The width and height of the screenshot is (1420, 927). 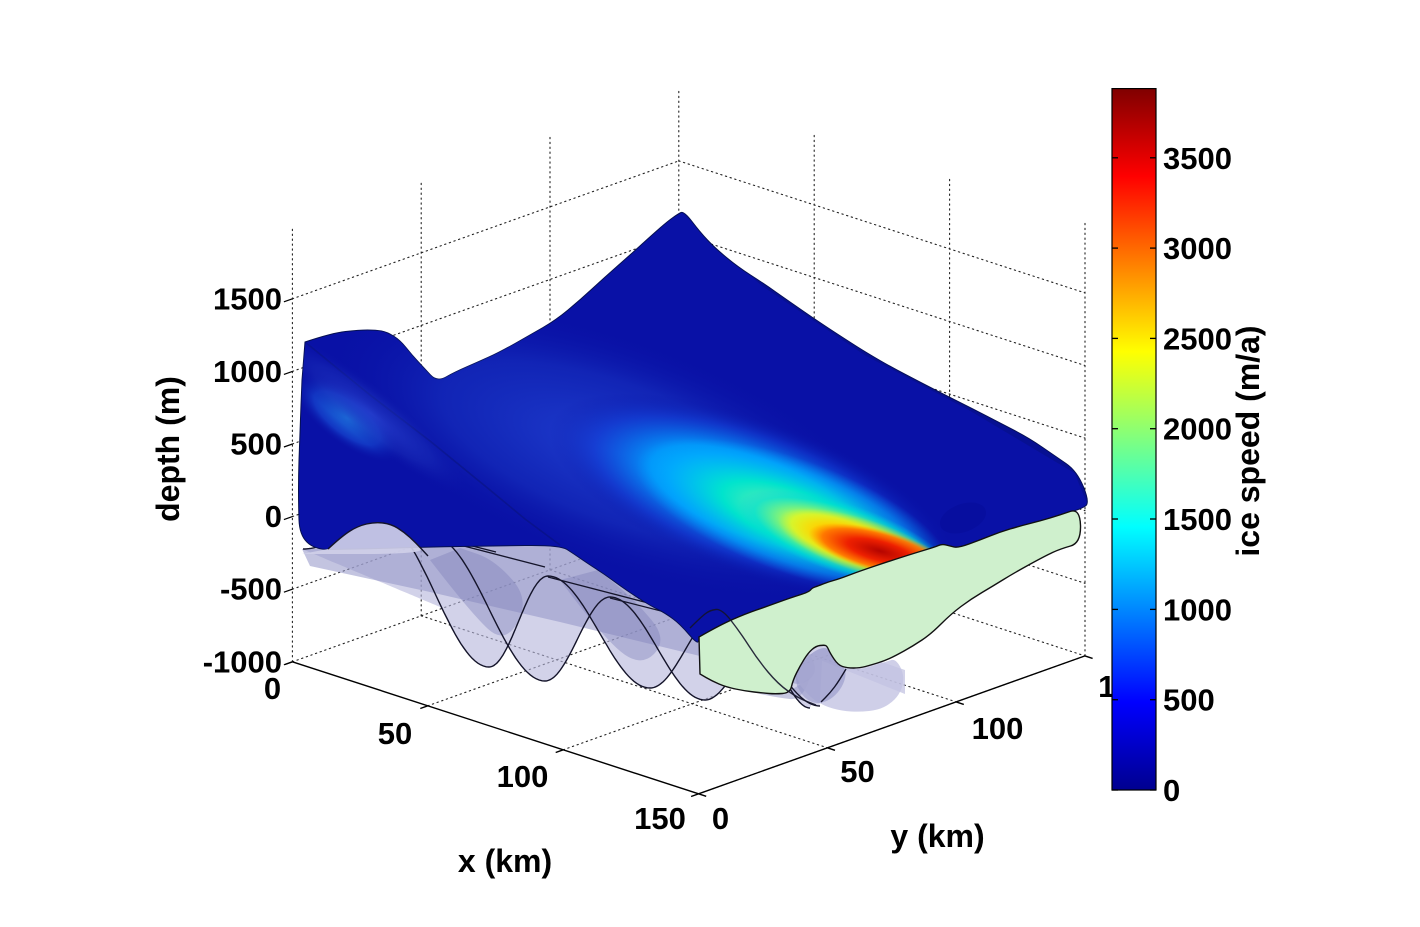 I want to click on svg-text: 2000, so click(x=1197, y=429).